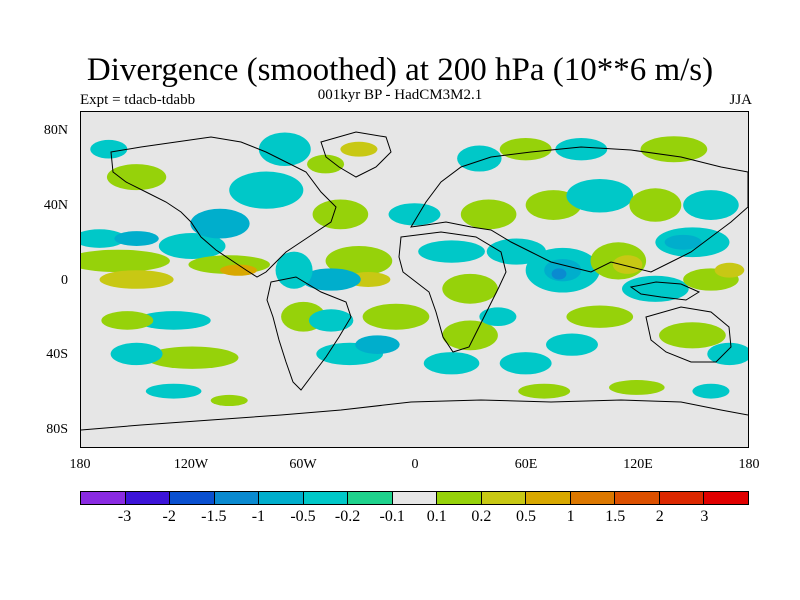  What do you see at coordinates (303, 464) in the screenshot?
I see `lon-label-60w: 60W` at bounding box center [303, 464].